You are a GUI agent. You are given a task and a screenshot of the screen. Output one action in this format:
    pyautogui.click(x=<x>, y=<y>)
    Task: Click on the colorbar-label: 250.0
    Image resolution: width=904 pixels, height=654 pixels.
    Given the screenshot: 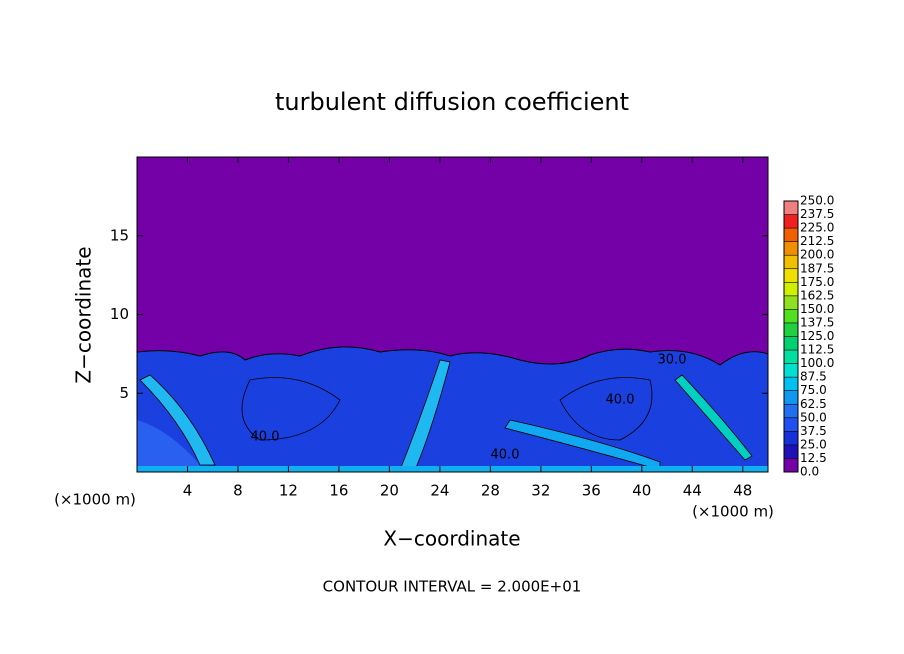 What is the action you would take?
    pyautogui.click(x=817, y=201)
    